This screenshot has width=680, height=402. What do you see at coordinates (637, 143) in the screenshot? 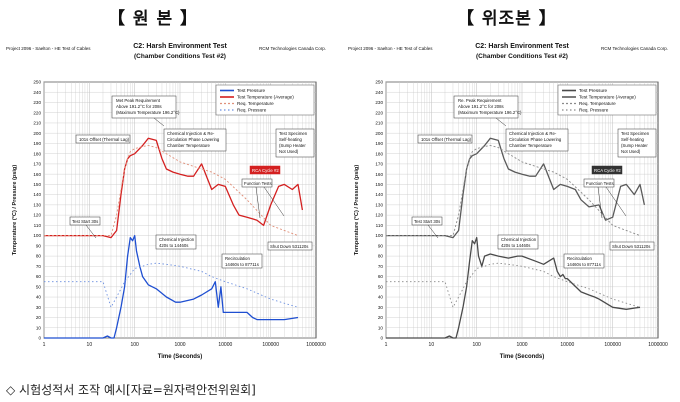
I see `annotation-selfheat-box` at bounding box center [637, 143].